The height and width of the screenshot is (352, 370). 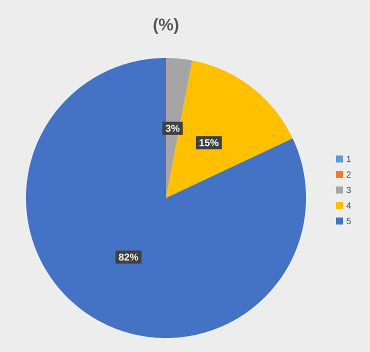 What do you see at coordinates (128, 257) in the screenshot?
I see `data-label: 82%` at bounding box center [128, 257].